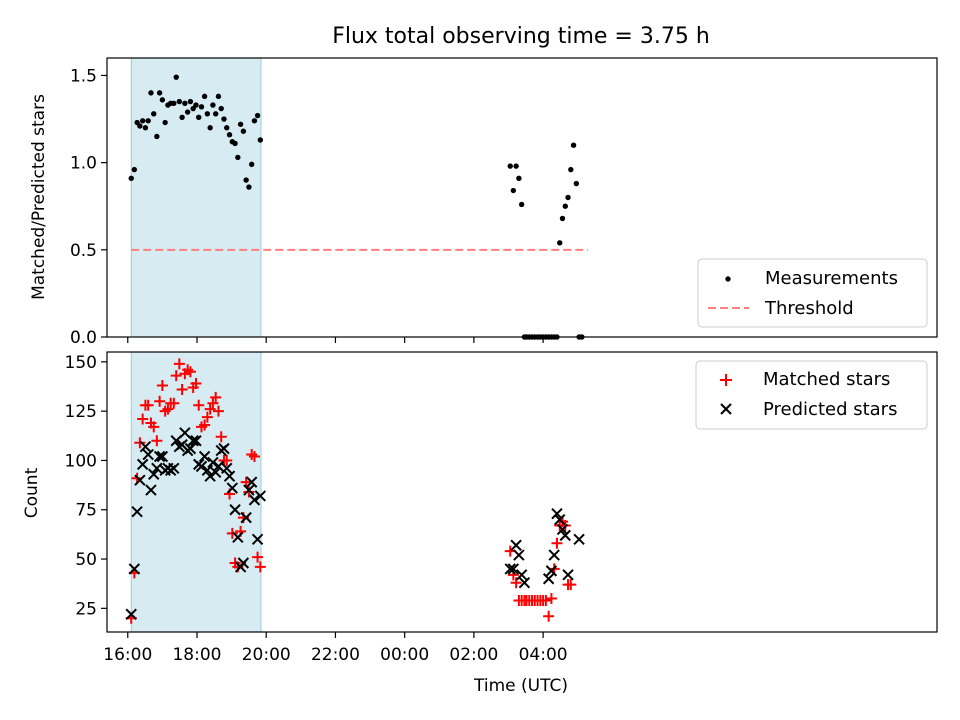 The image size is (960, 720). What do you see at coordinates (196, 492) in the screenshot?
I see `shaded-observing-span` at bounding box center [196, 492].